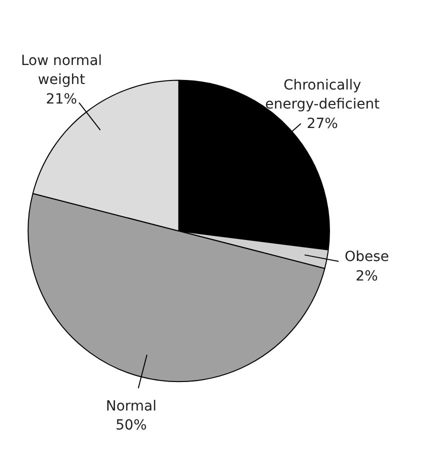  Describe the element at coordinates (322, 124) in the screenshot. I see `data-label: 27%` at that location.